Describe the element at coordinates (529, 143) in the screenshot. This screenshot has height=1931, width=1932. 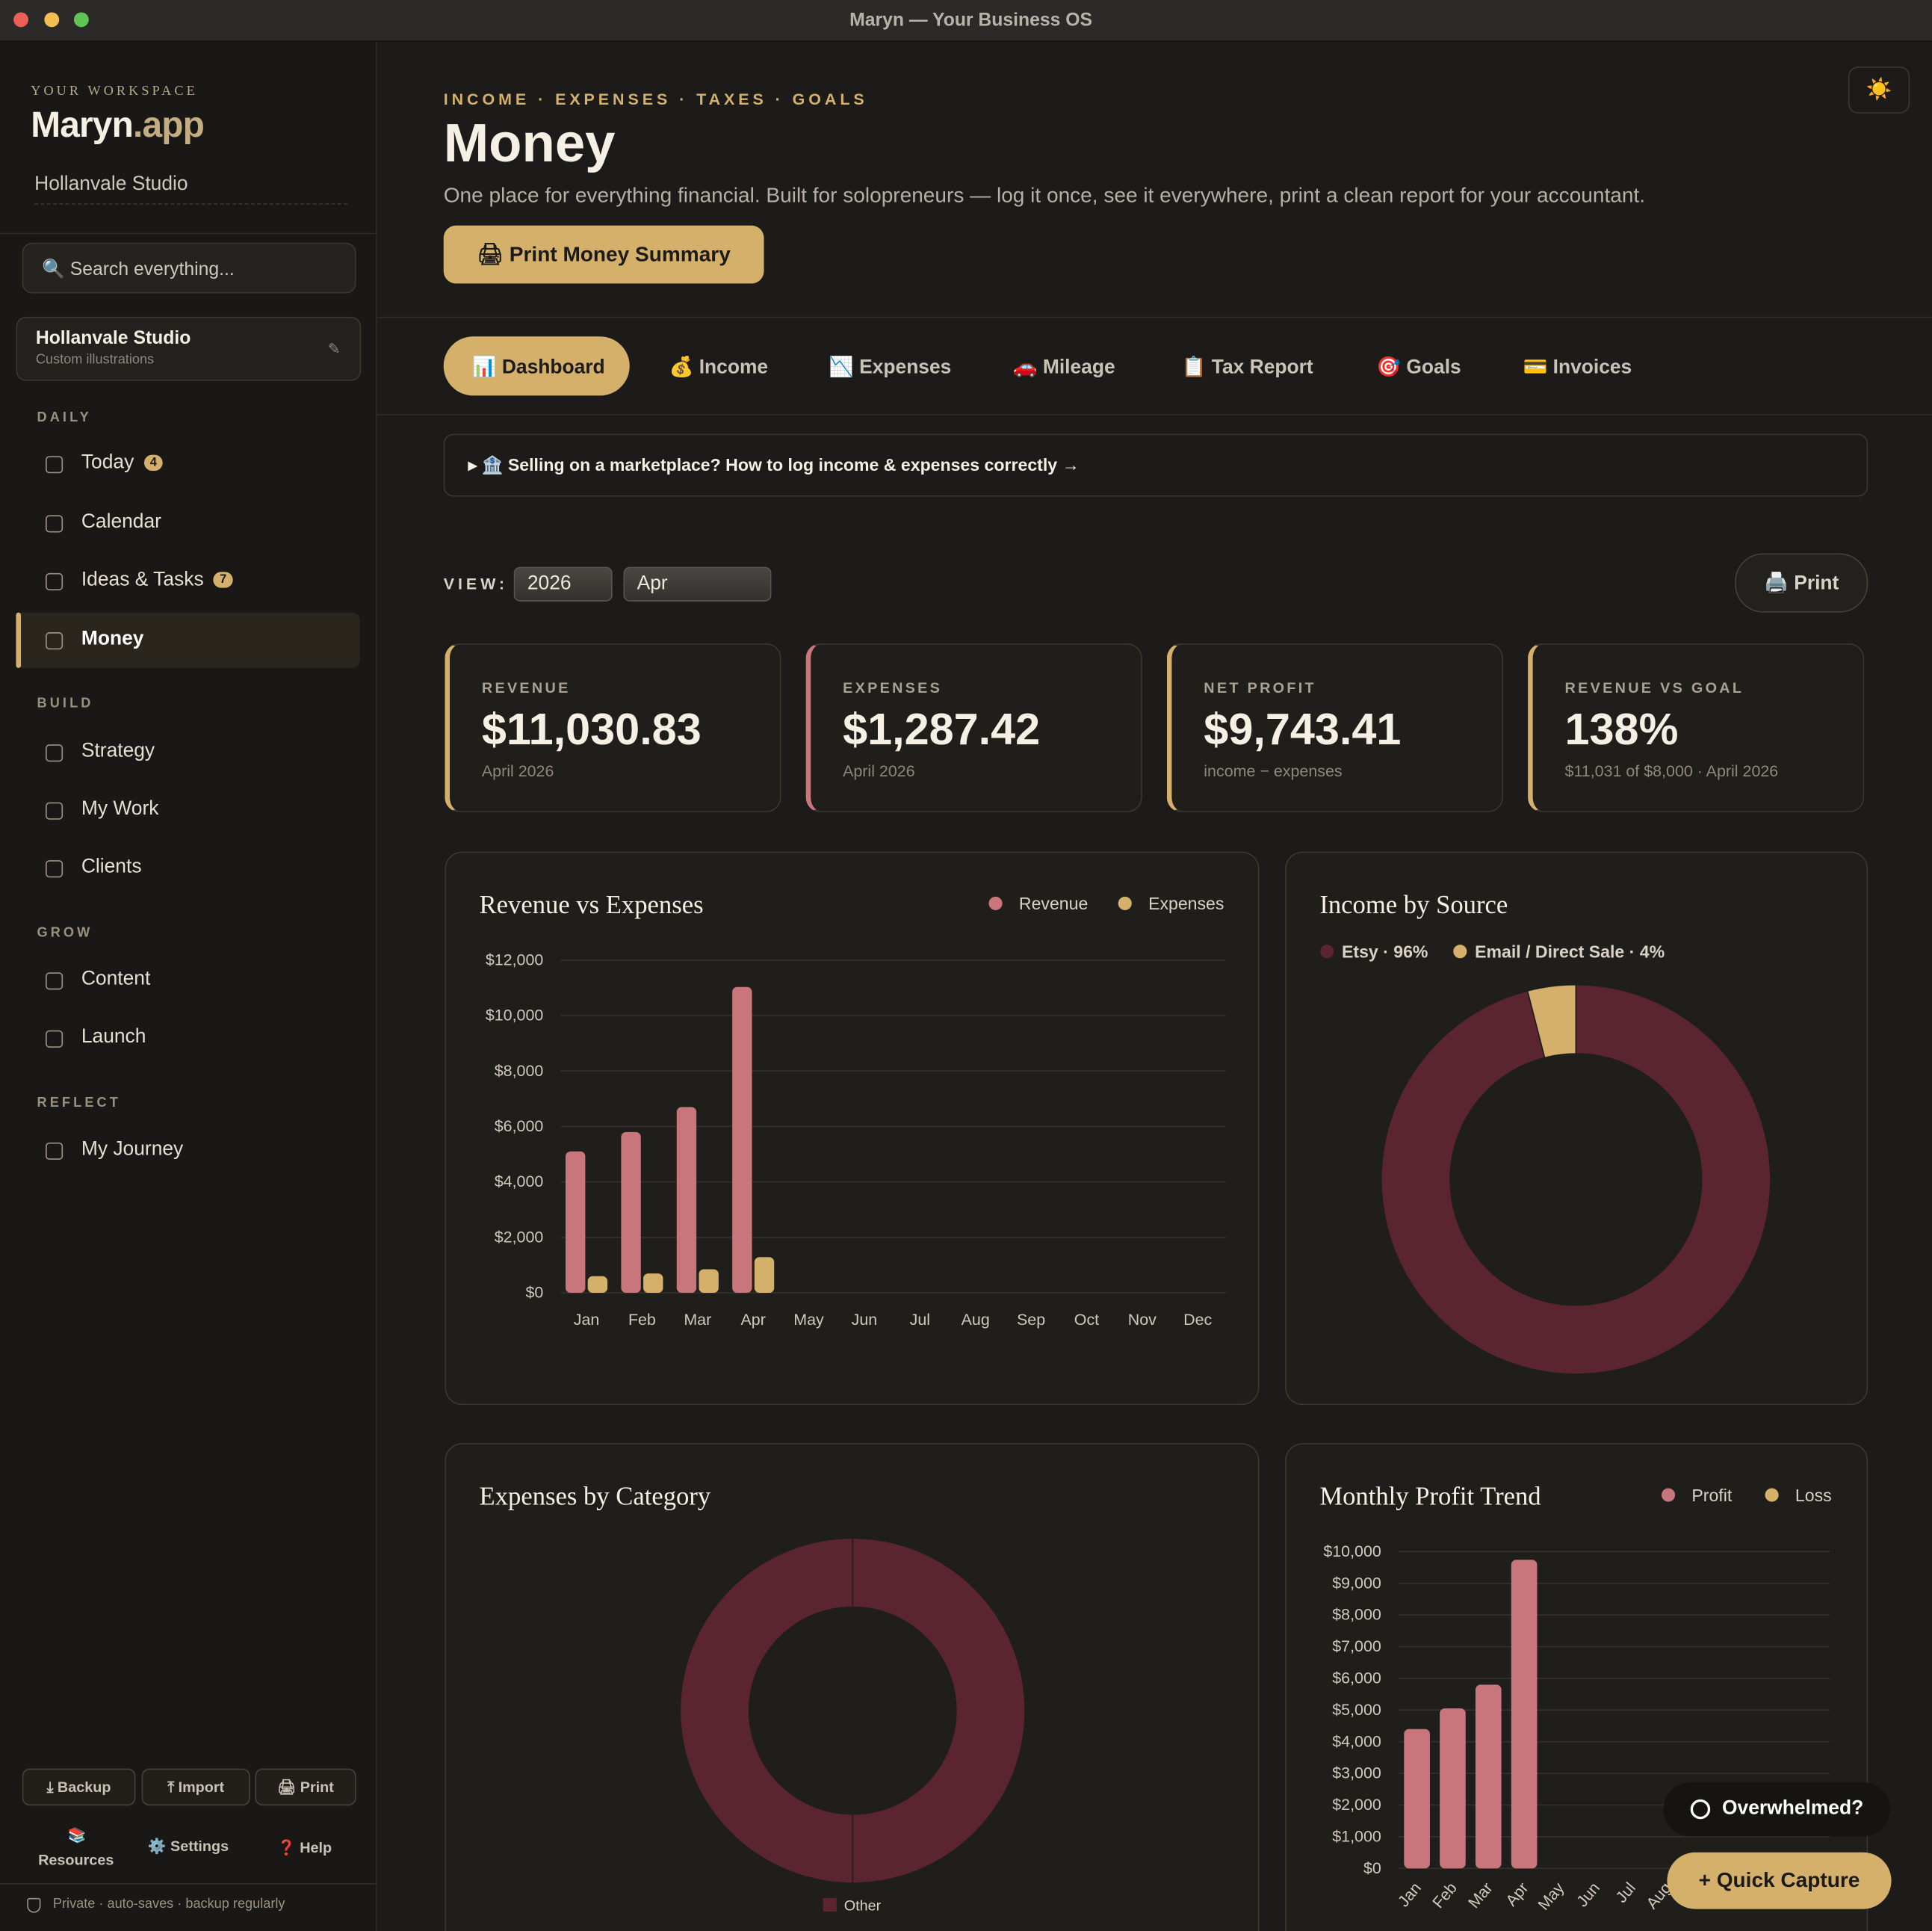
I see `page-title: Money` at that location.